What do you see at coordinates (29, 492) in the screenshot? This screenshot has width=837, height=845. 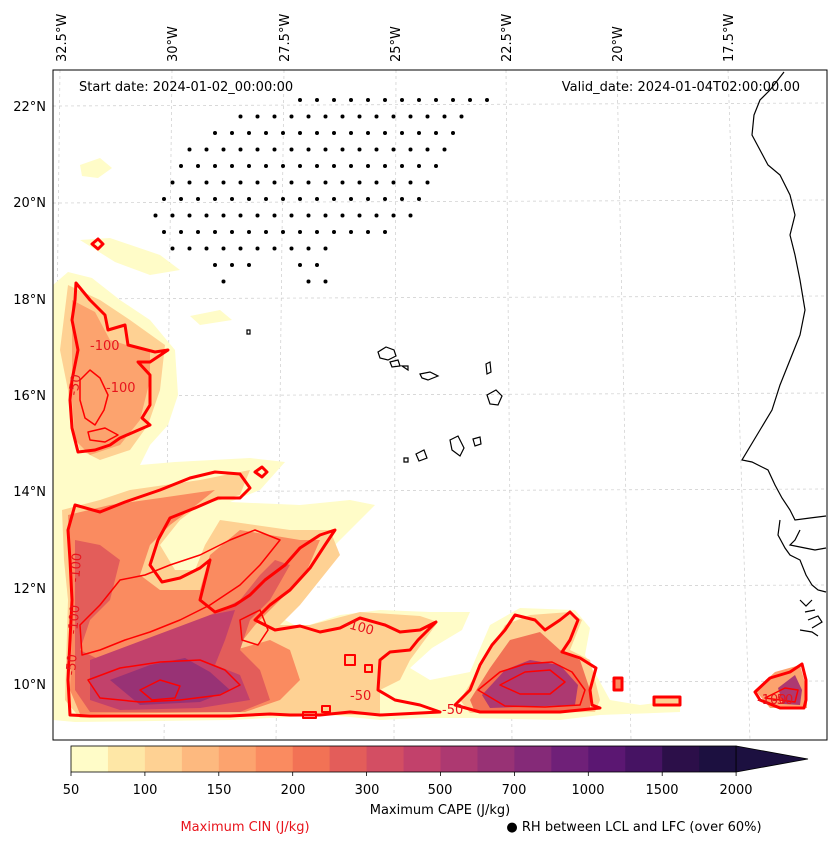 I see `lat-label: 14°N` at bounding box center [29, 492].